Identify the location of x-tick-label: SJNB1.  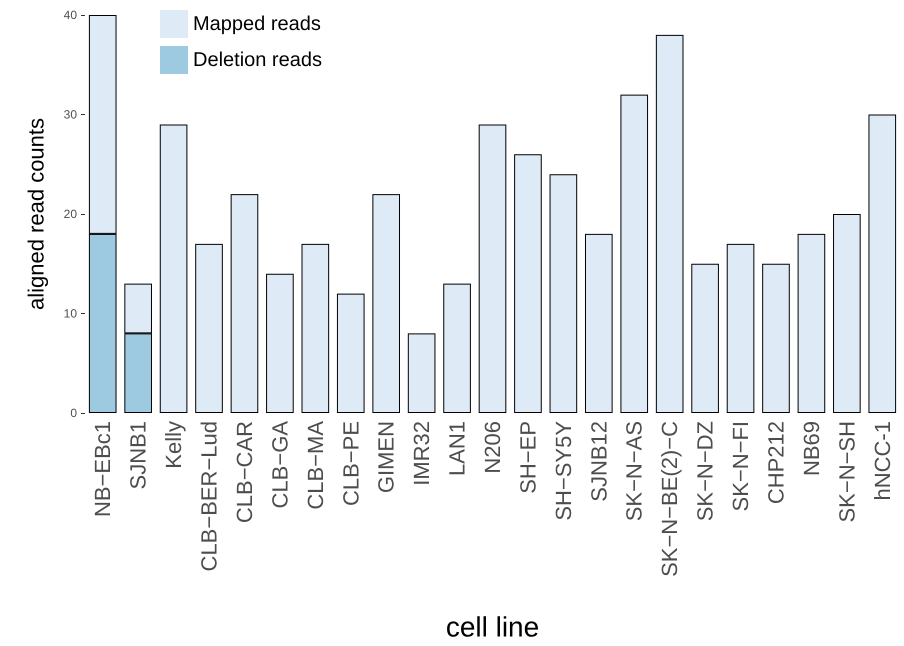
(138, 455).